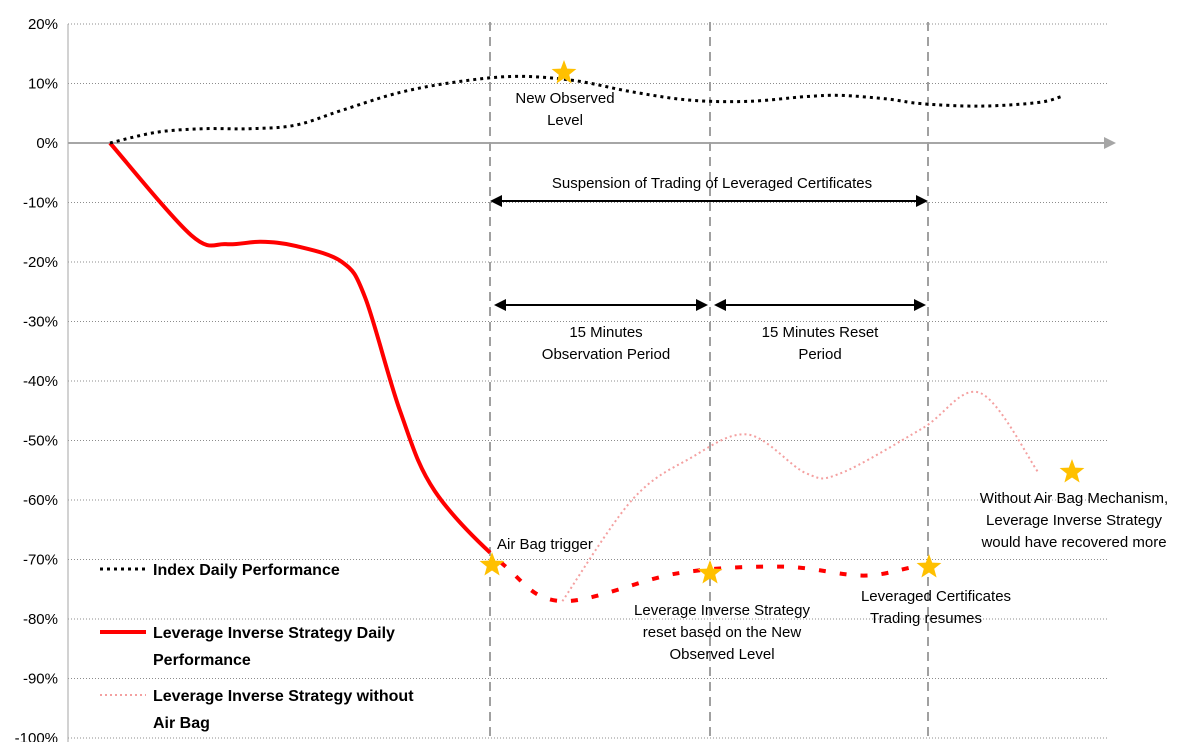 This screenshot has width=1178, height=742. What do you see at coordinates (1073, 542) in the screenshot?
I see `annotation-no-airbag-line3: would have recovered more` at bounding box center [1073, 542].